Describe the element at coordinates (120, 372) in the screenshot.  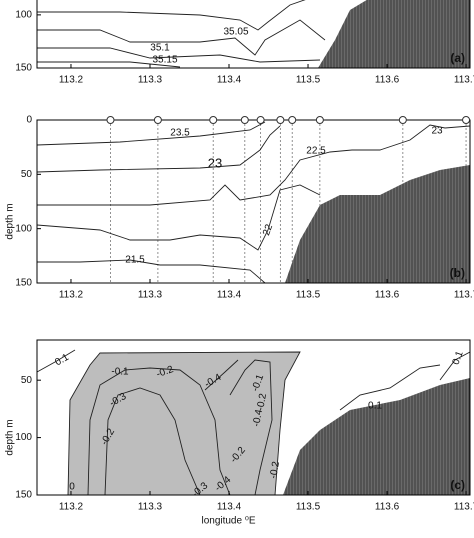
I see `contour-label: -0.1` at that location.